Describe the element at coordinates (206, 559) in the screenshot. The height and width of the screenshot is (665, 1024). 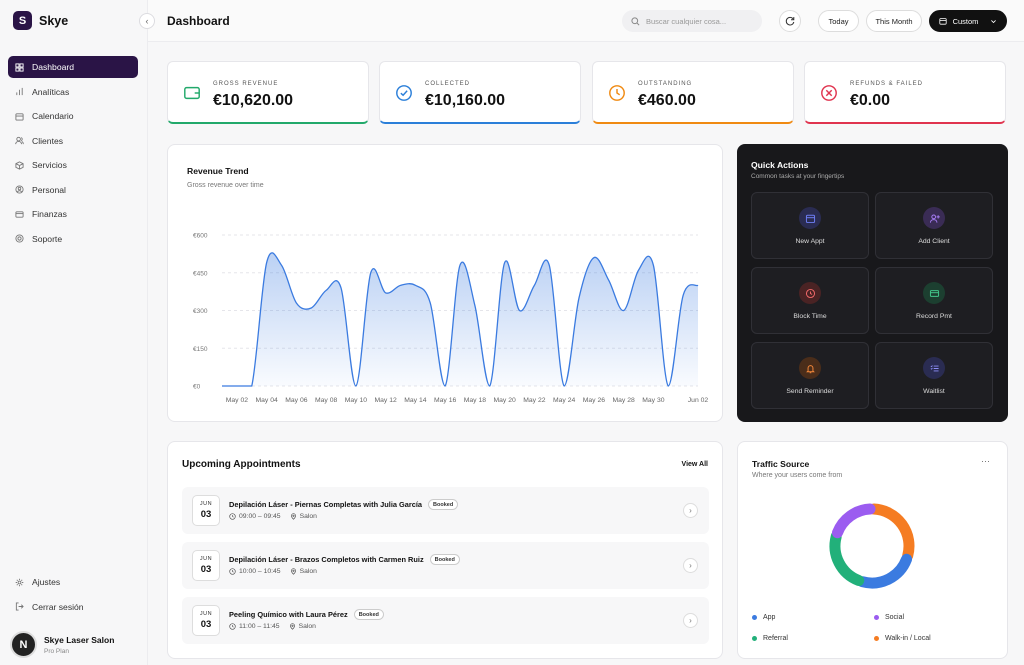
I see `date-month: JUN` at that location.